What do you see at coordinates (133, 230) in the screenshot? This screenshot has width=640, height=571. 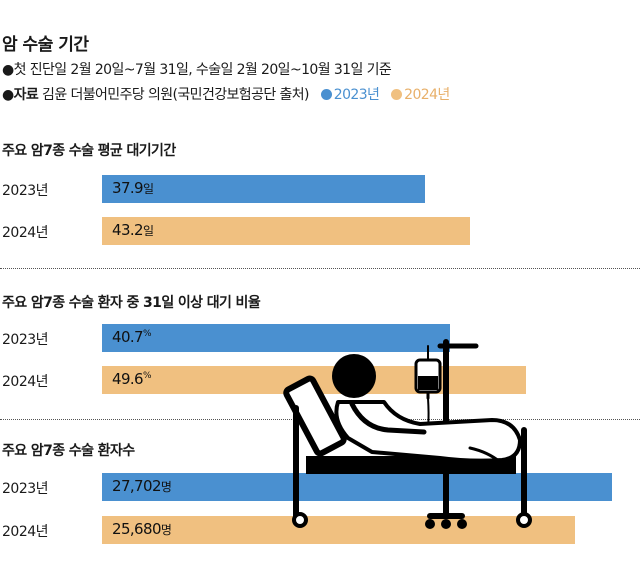 I see `data-label: 43.2일` at bounding box center [133, 230].